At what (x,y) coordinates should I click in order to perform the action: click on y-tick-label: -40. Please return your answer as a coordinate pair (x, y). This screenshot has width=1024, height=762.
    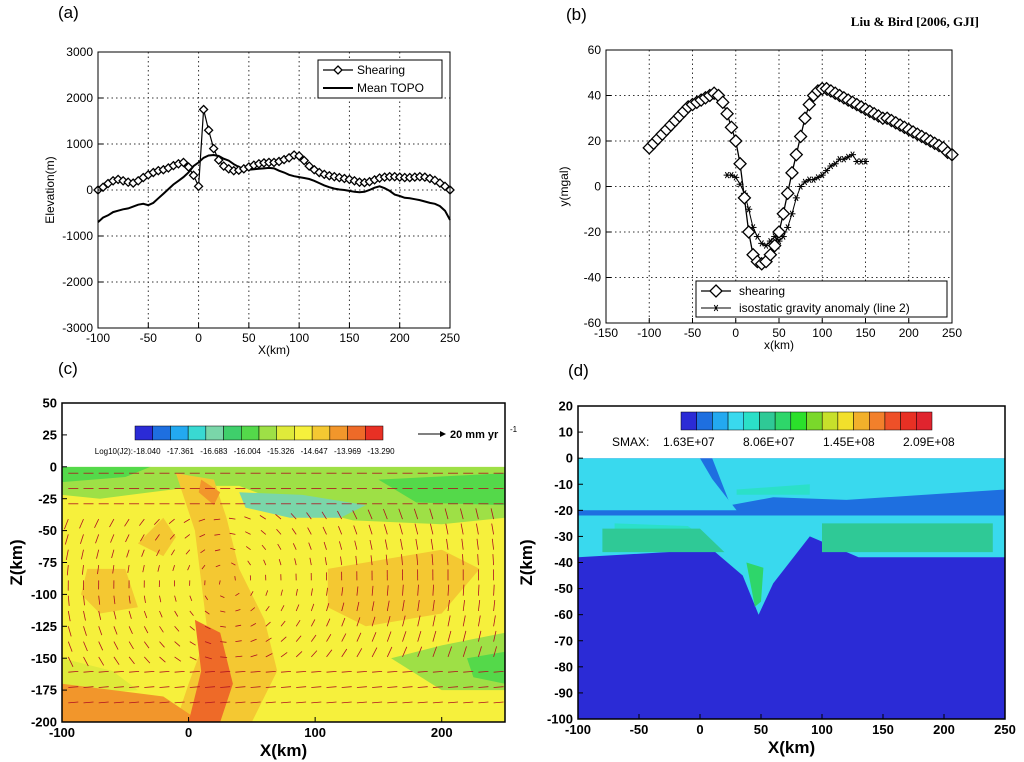
    Looking at the image, I should click on (593, 278).